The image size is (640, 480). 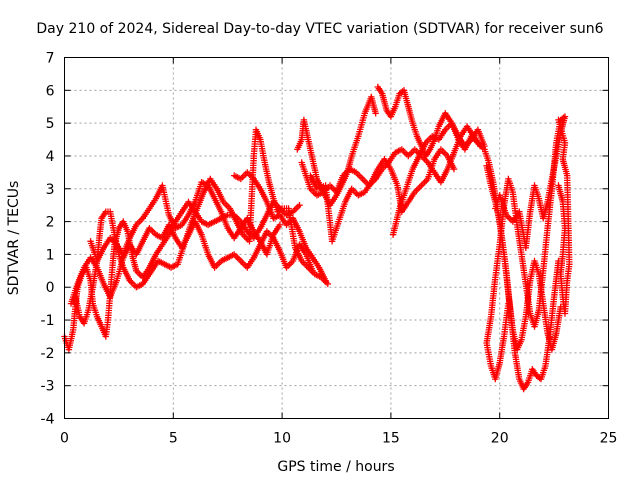 I want to click on x-tick-label: 20, so click(x=500, y=439).